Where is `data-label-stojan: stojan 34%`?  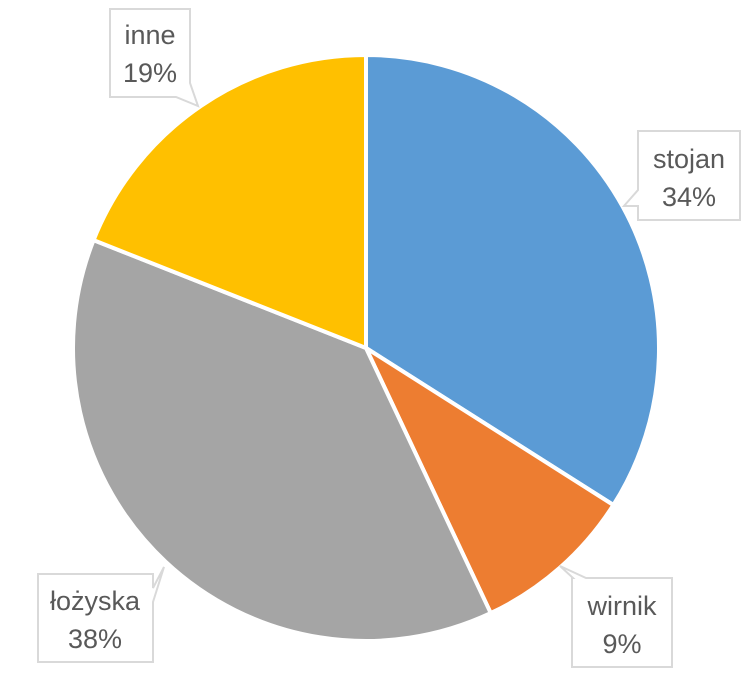
data-label-stojan: stojan 34% is located at coordinates (681, 175).